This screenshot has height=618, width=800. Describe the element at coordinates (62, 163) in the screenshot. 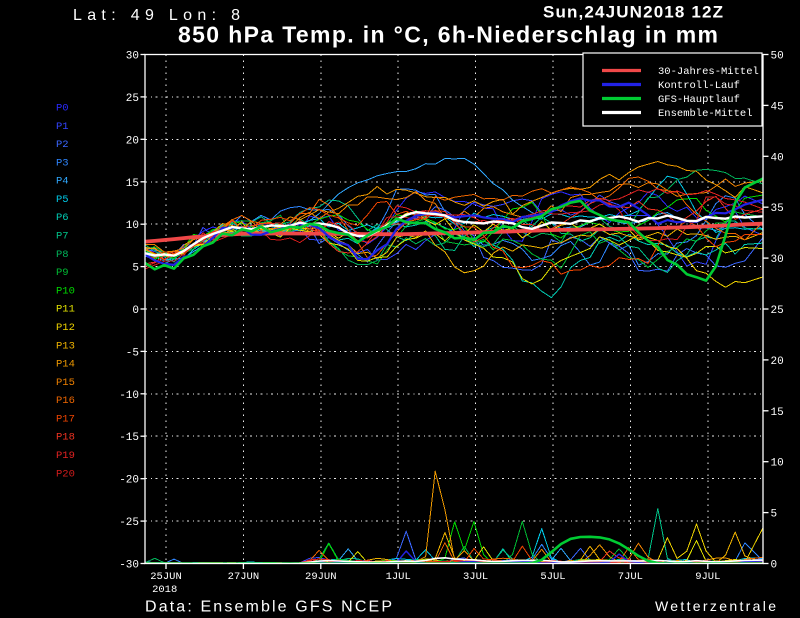

I see `svg-text: P3` at that location.